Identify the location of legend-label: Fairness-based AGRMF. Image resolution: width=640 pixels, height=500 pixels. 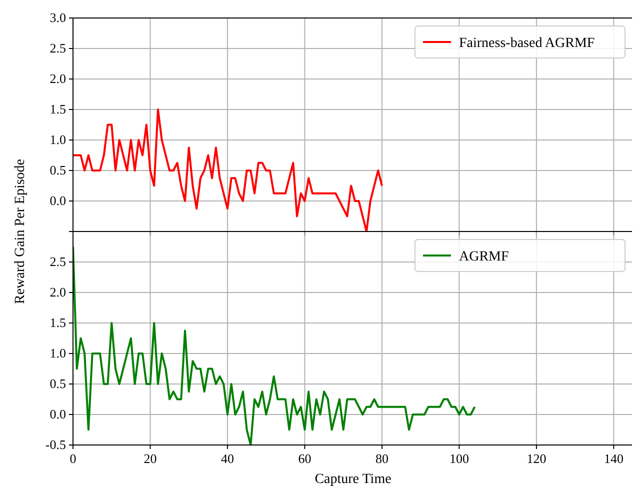
(527, 43).